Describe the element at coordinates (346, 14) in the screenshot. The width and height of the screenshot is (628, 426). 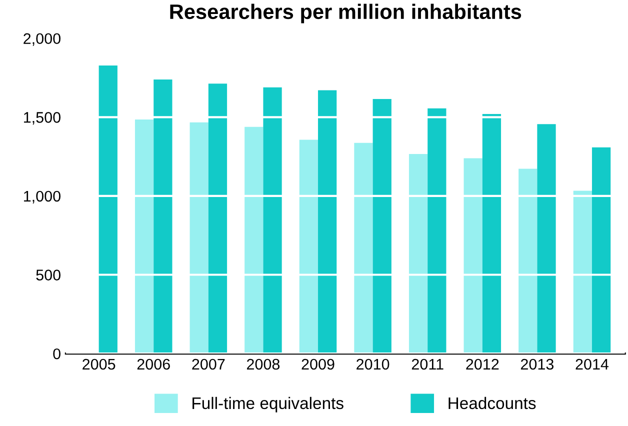
I see `chart-title: Researchers per million inhabitants` at that location.